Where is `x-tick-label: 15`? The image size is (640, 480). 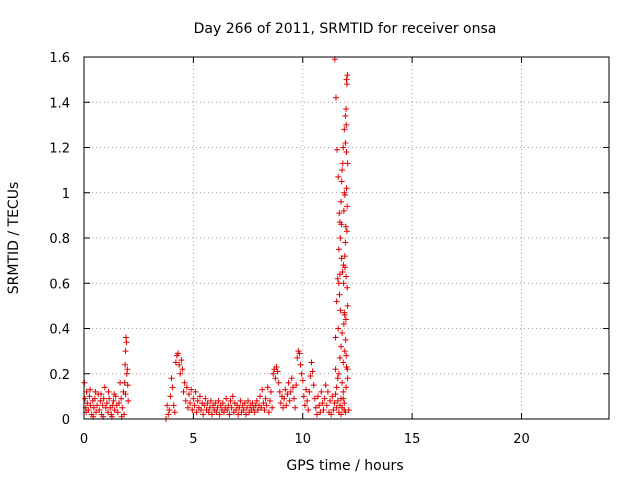 x-tick-label: 15 is located at coordinates (412, 439).